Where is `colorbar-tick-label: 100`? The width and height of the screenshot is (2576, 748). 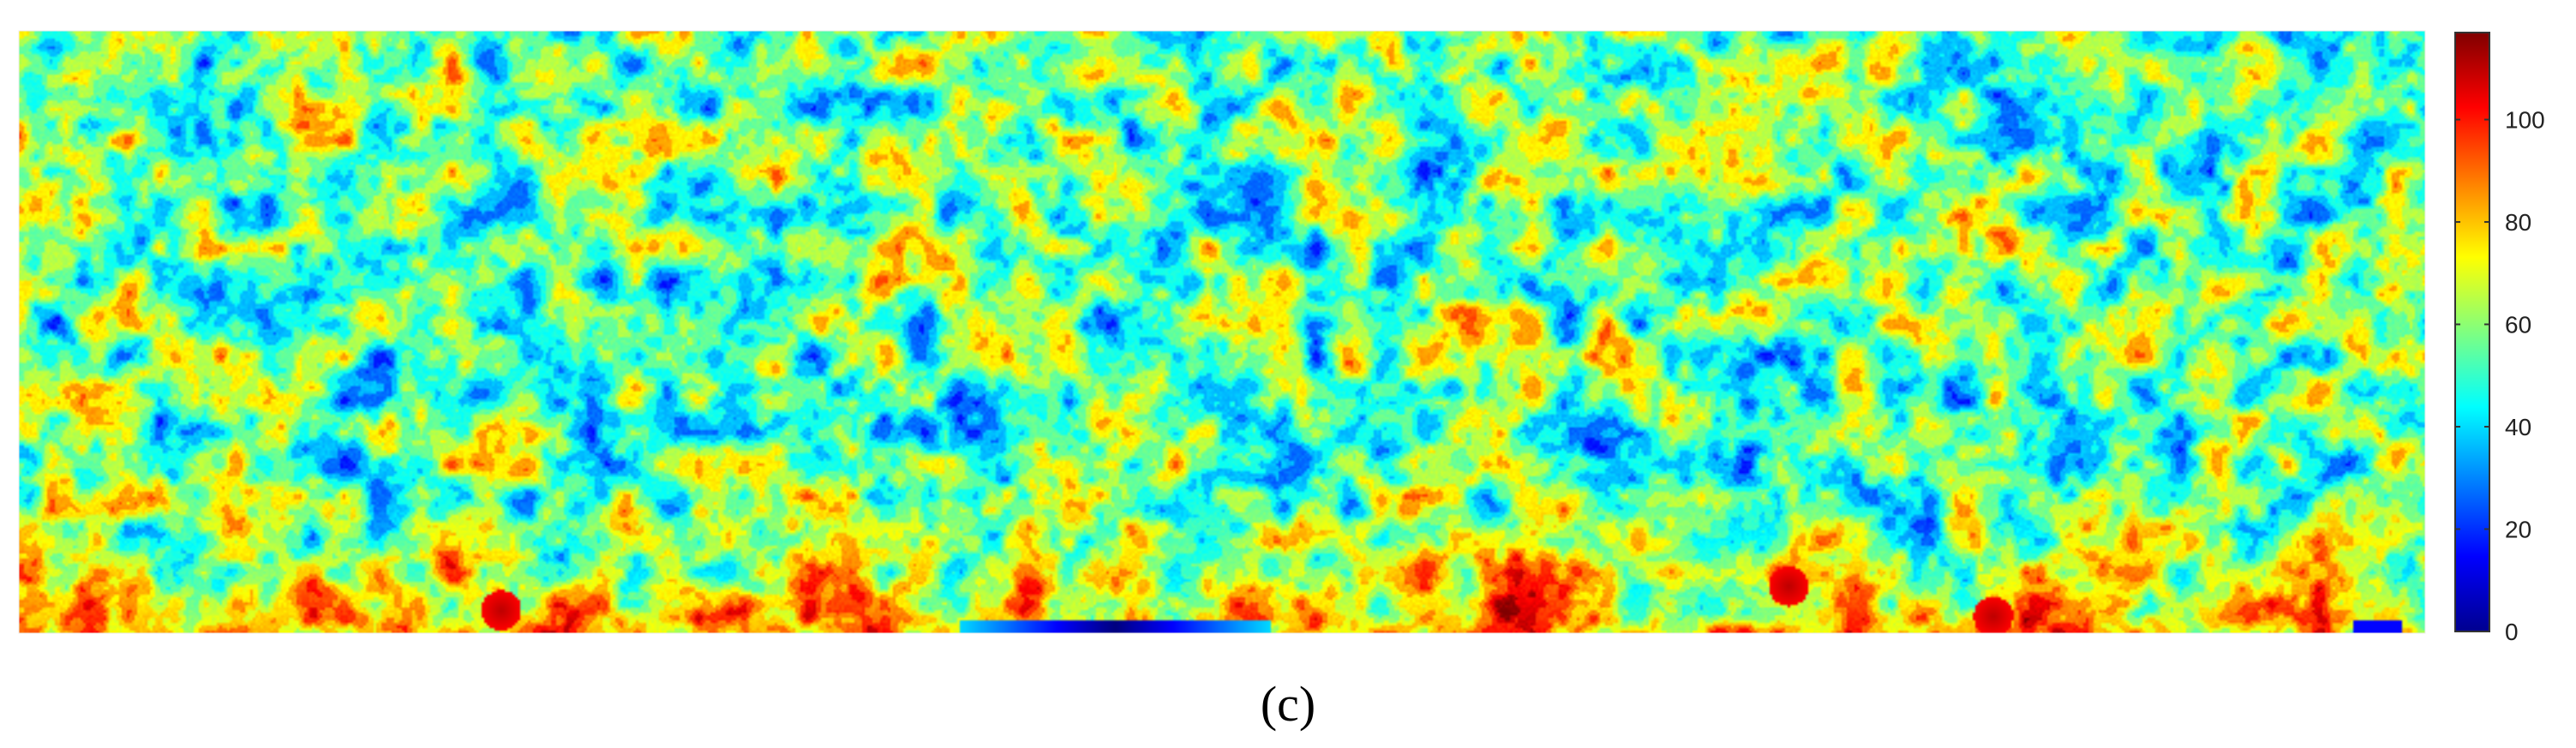
colorbar-tick-label: 100 is located at coordinates (2525, 120).